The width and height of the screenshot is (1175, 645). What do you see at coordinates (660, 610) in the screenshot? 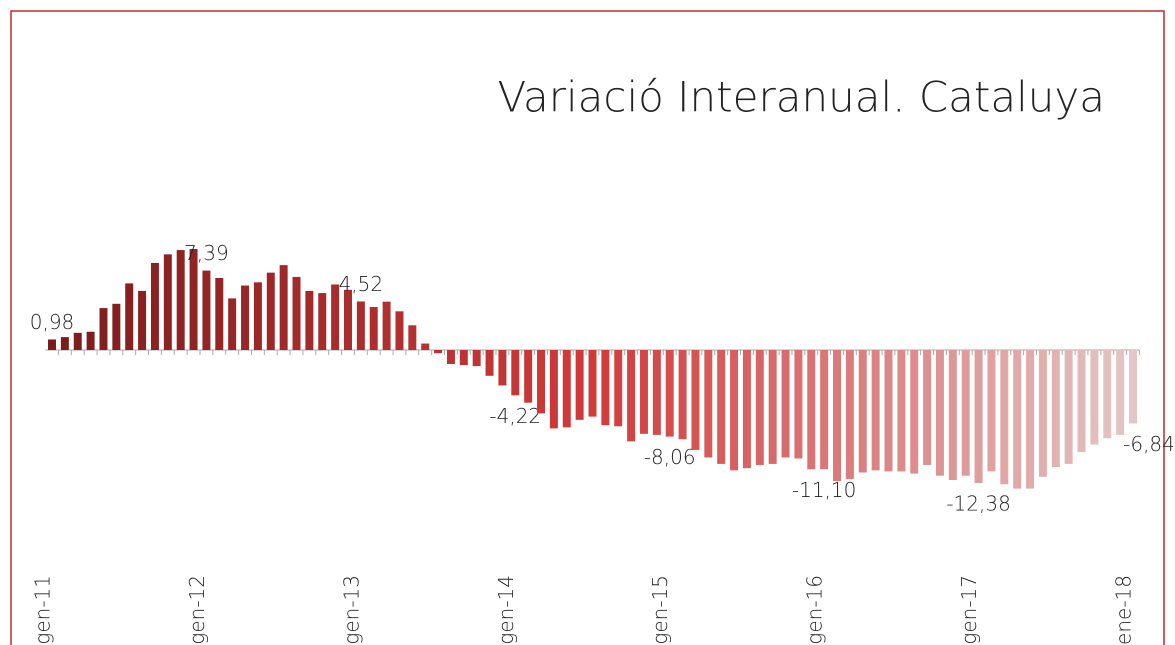
I see `x-tick-label: gen-15` at bounding box center [660, 610].